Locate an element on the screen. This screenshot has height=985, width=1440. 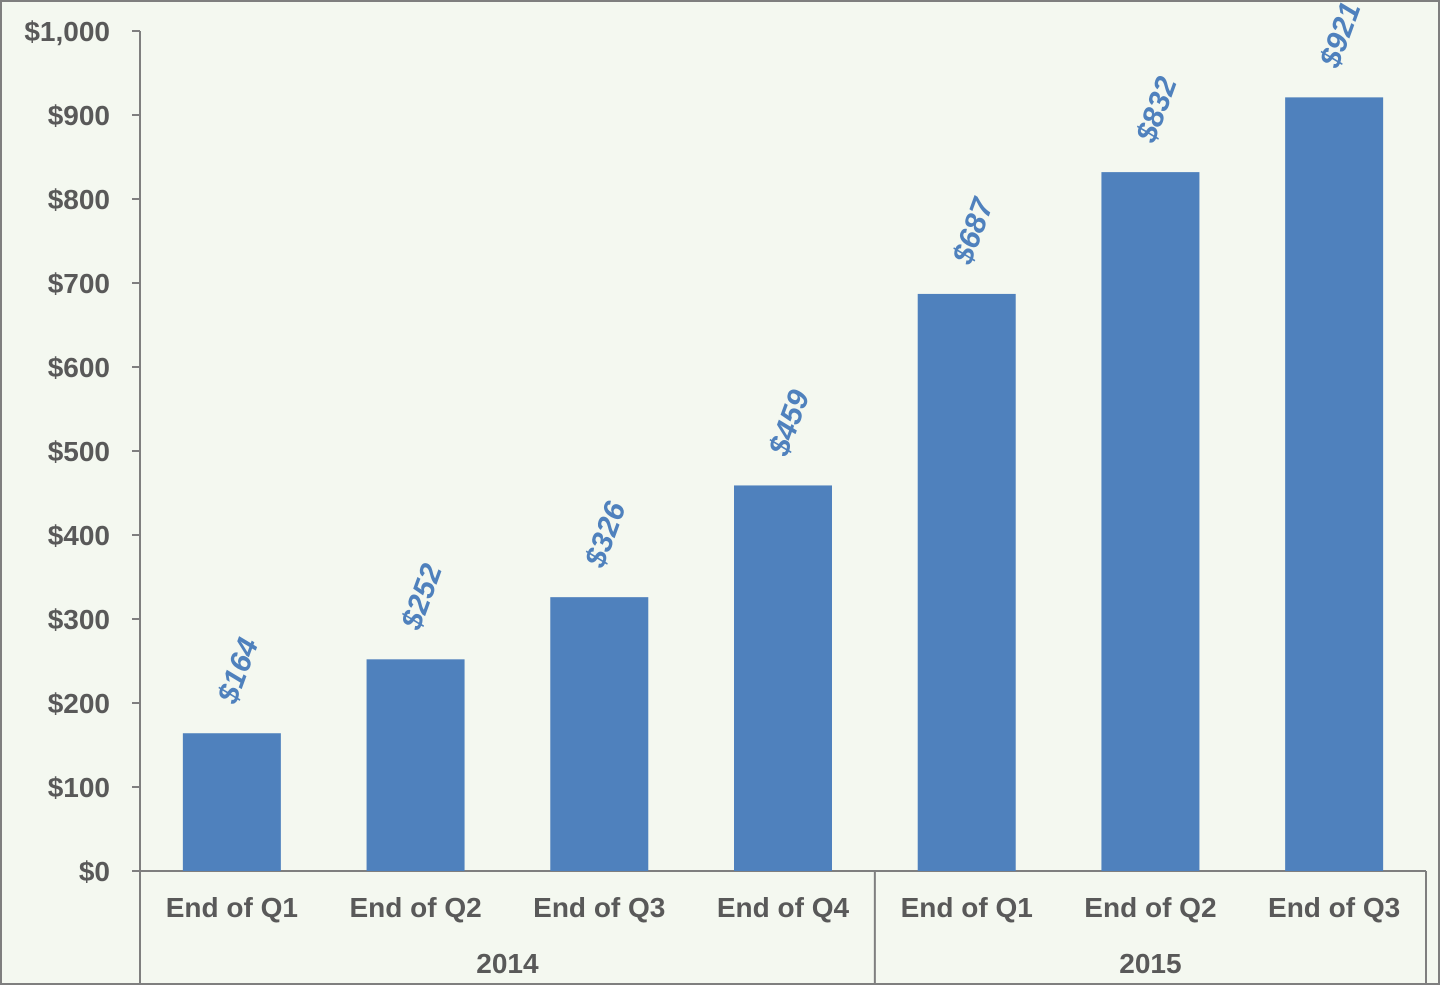
y-tick-label: $1,000 is located at coordinates (67, 31).